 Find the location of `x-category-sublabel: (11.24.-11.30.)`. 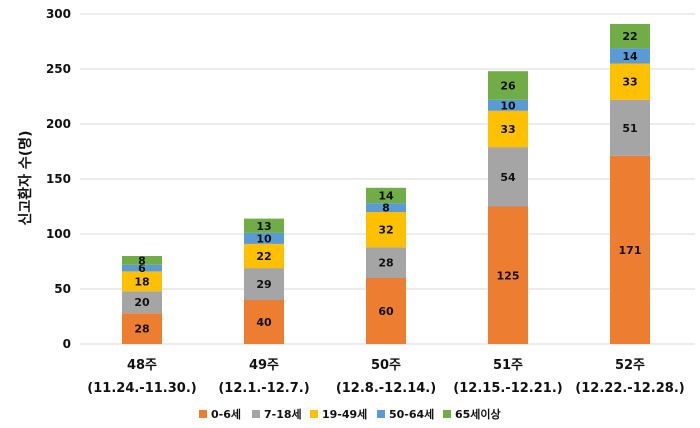

x-category-sublabel: (11.24.-11.30.) is located at coordinates (141, 388).